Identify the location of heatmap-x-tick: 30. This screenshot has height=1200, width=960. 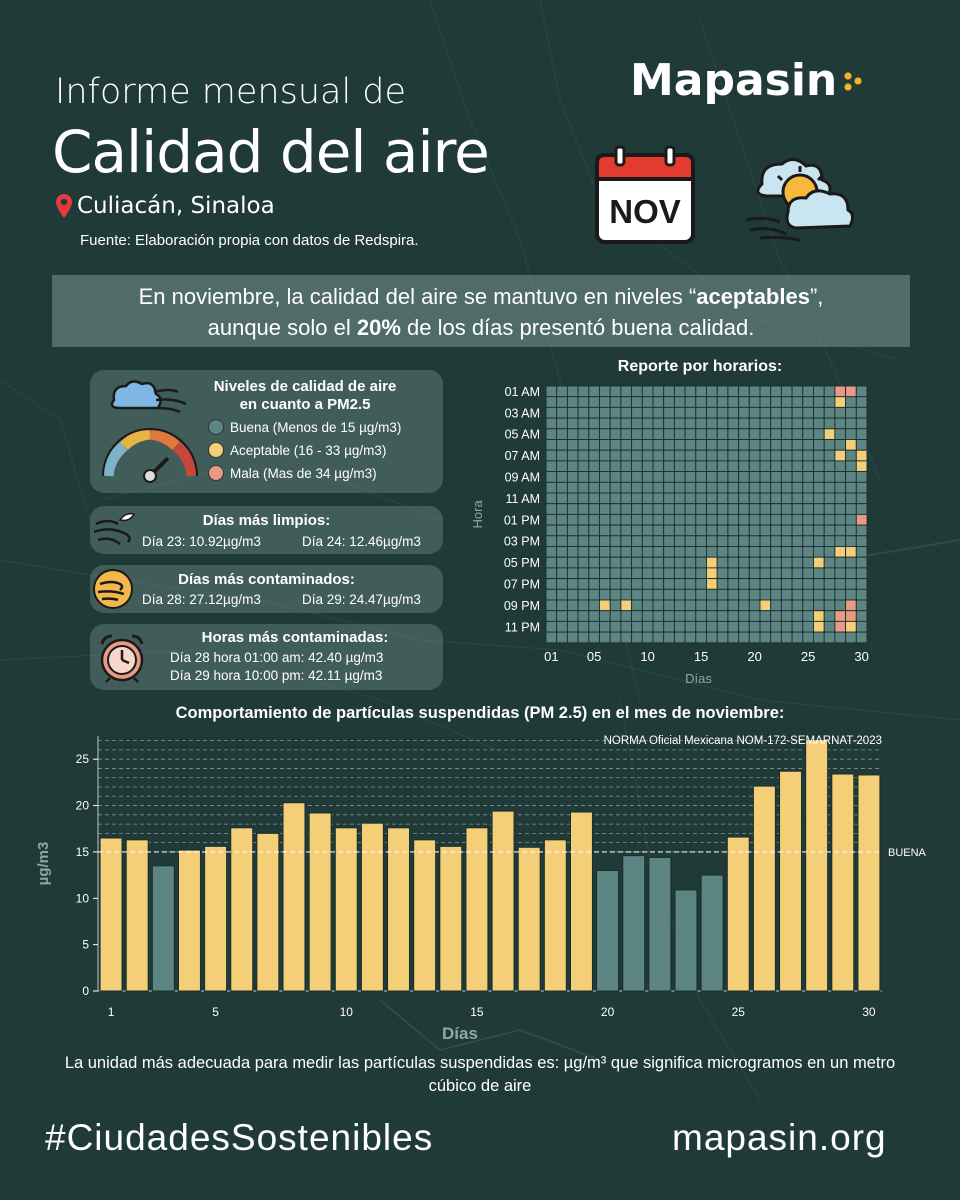
(861, 656).